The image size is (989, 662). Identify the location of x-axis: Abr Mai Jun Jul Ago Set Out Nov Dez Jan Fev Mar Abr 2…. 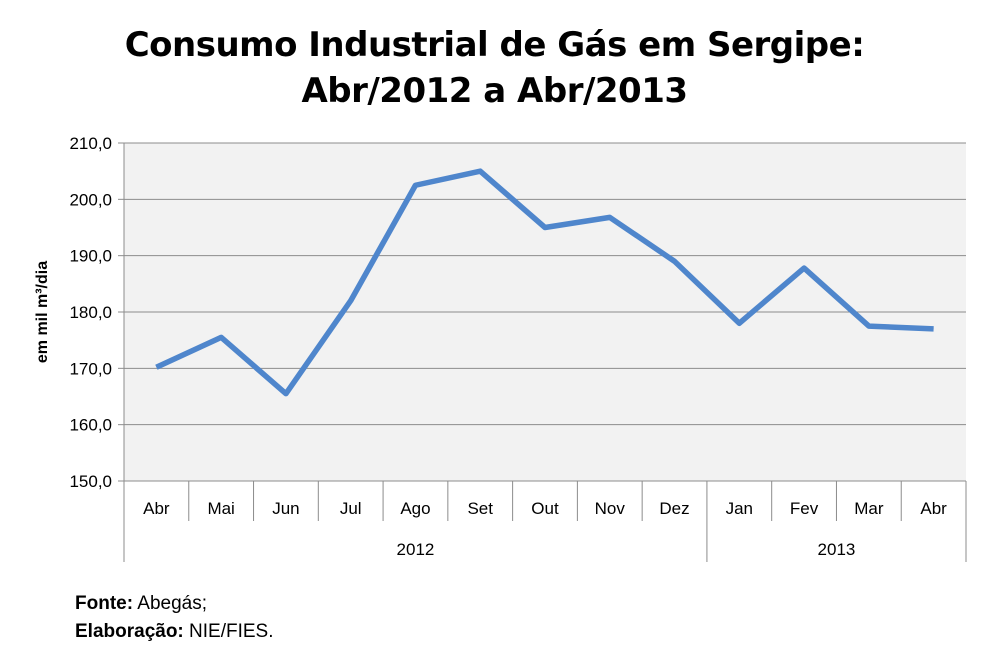
(545, 521).